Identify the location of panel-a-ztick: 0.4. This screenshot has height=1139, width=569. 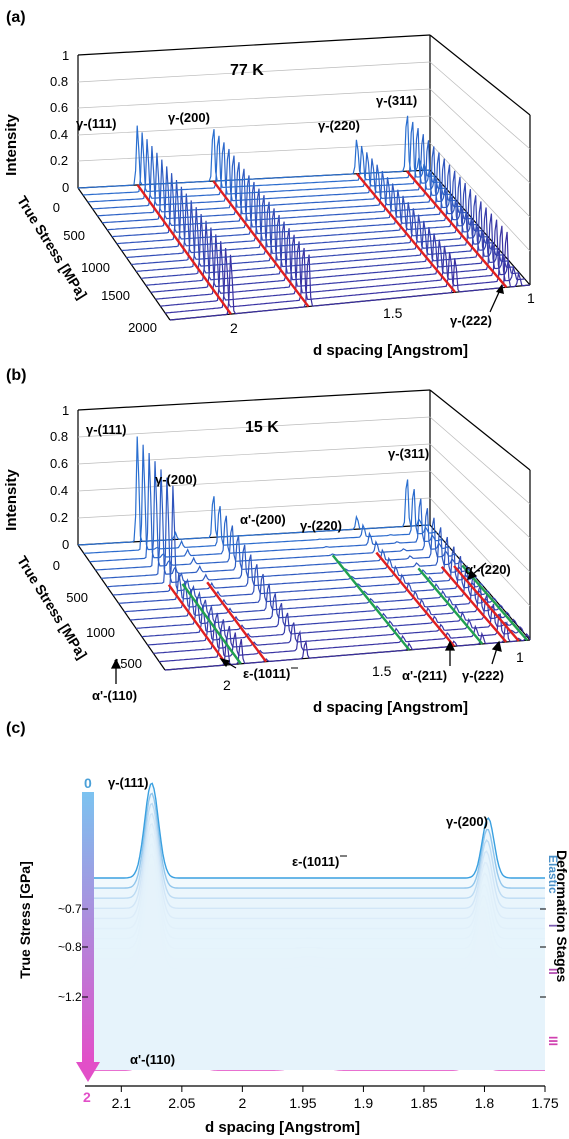
(59, 134).